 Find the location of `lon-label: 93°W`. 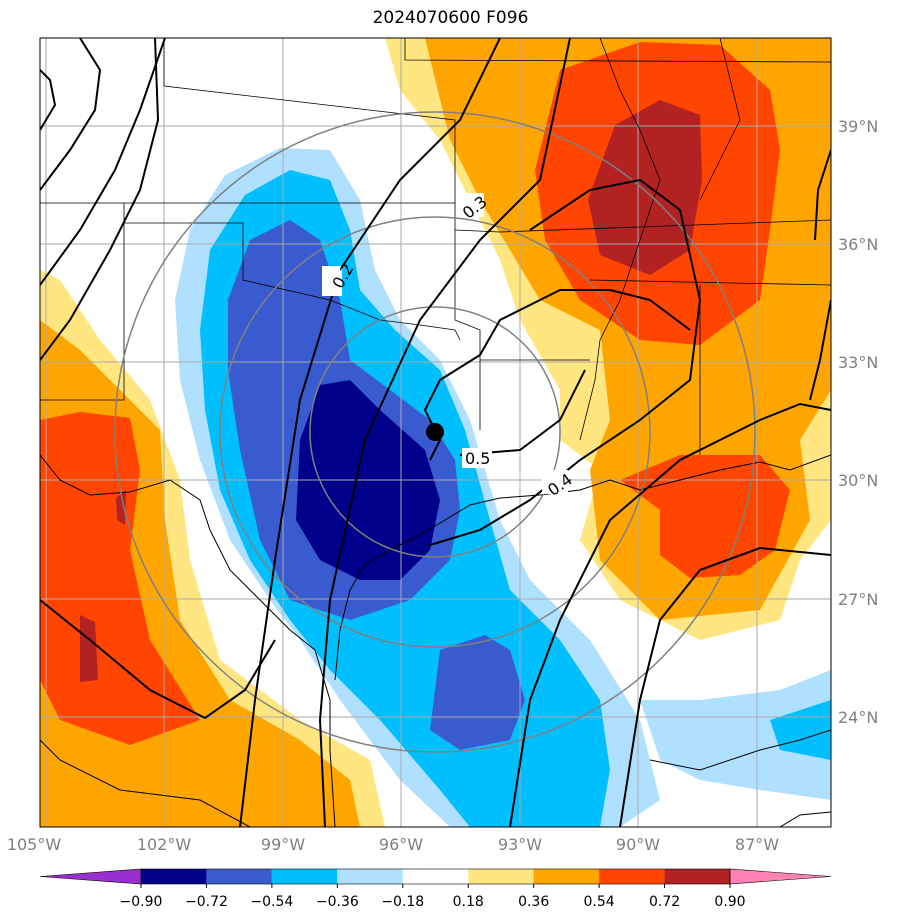

lon-label: 93°W is located at coordinates (520, 844).